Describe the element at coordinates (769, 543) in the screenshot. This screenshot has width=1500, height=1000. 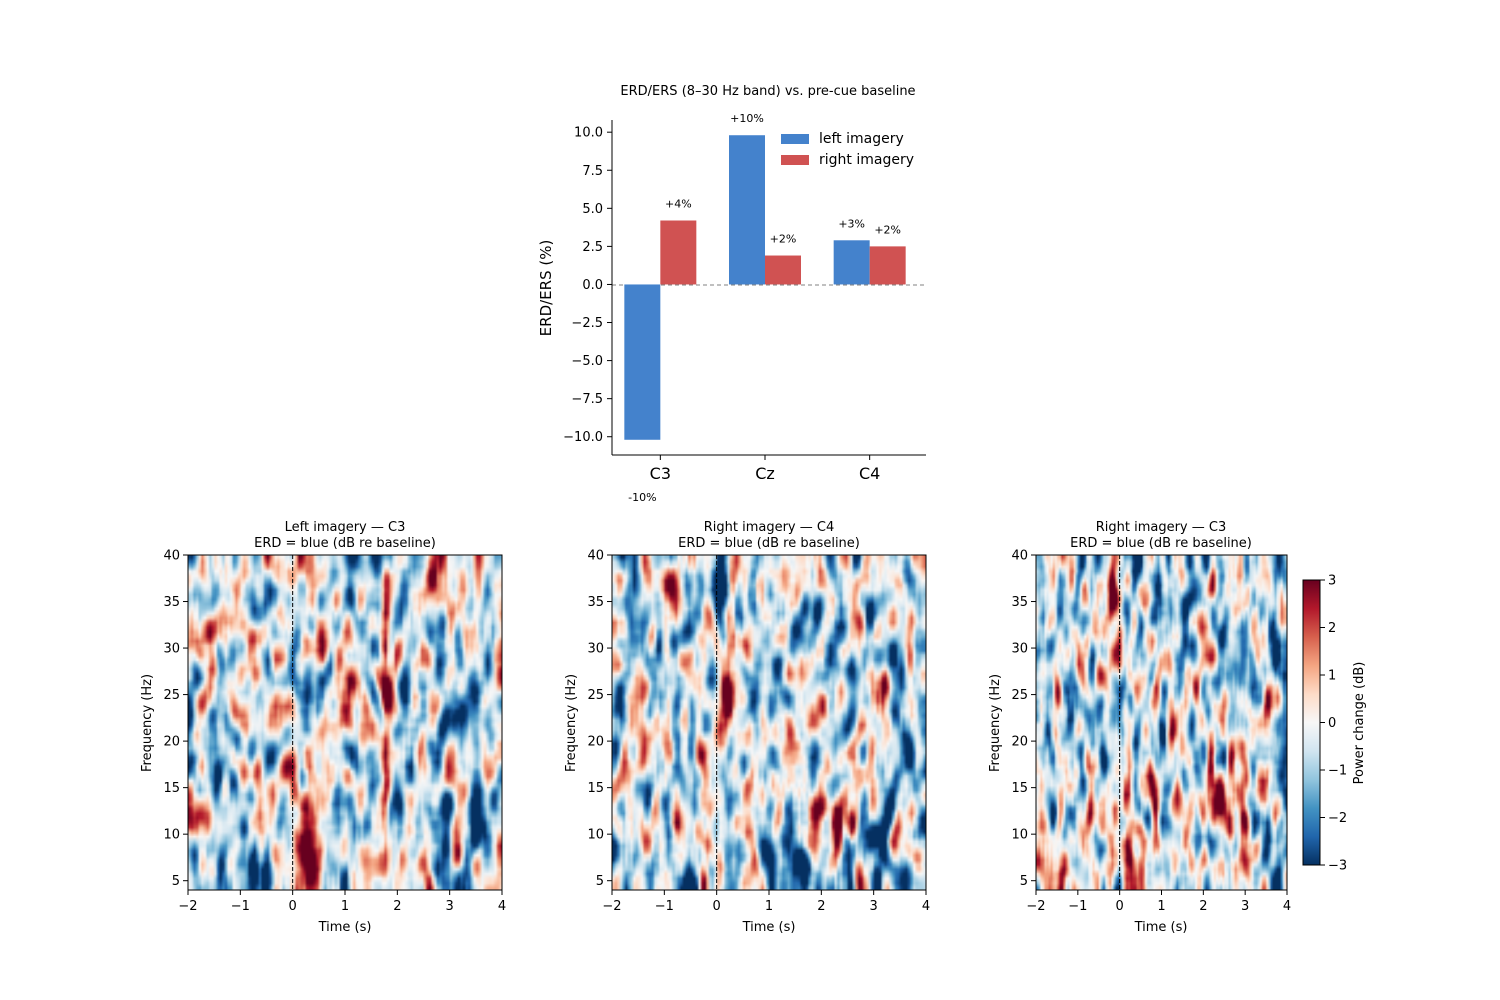
I see `heatmap-2-title-line2: ERD = blue (dB re baseline)` at that location.